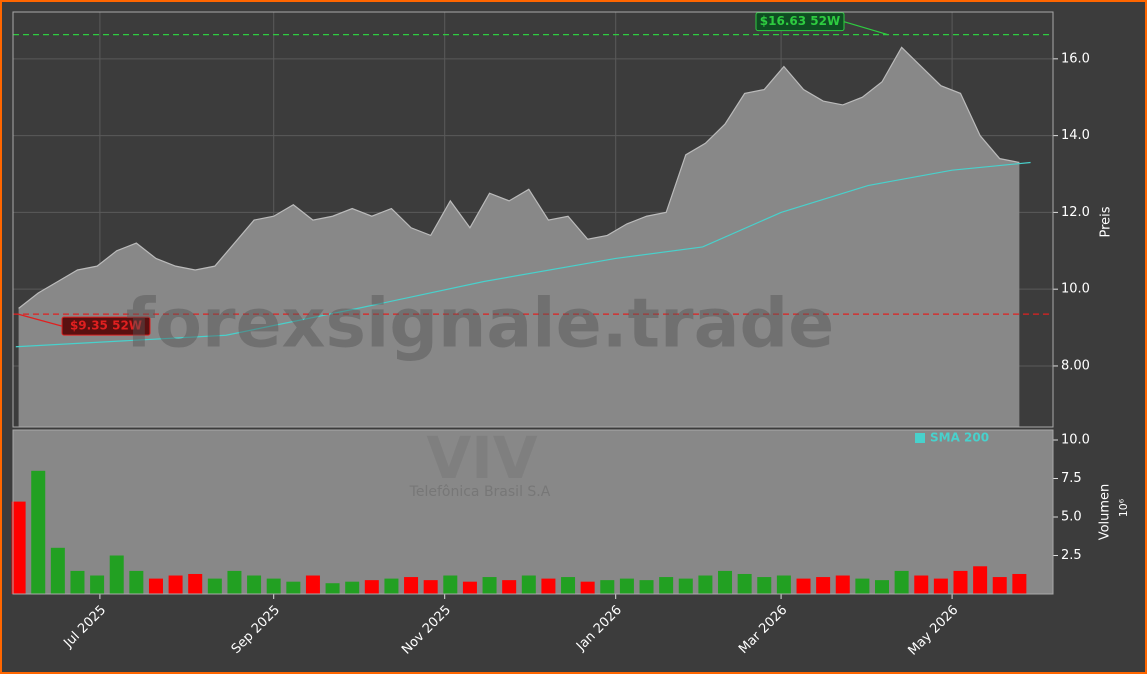  Describe the element at coordinates (920, 438) in the screenshot. I see `legend-swatch` at that location.